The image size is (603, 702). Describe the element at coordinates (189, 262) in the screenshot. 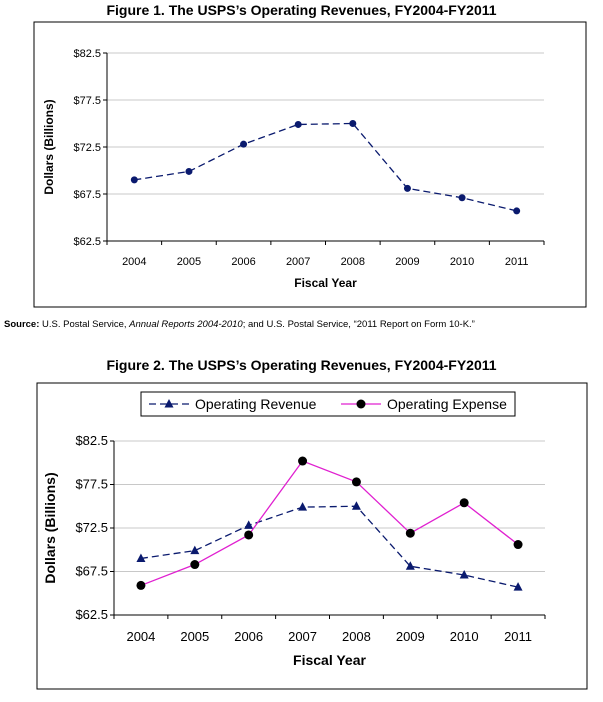

I see `fig1-x-tick-label: 2005` at that location.